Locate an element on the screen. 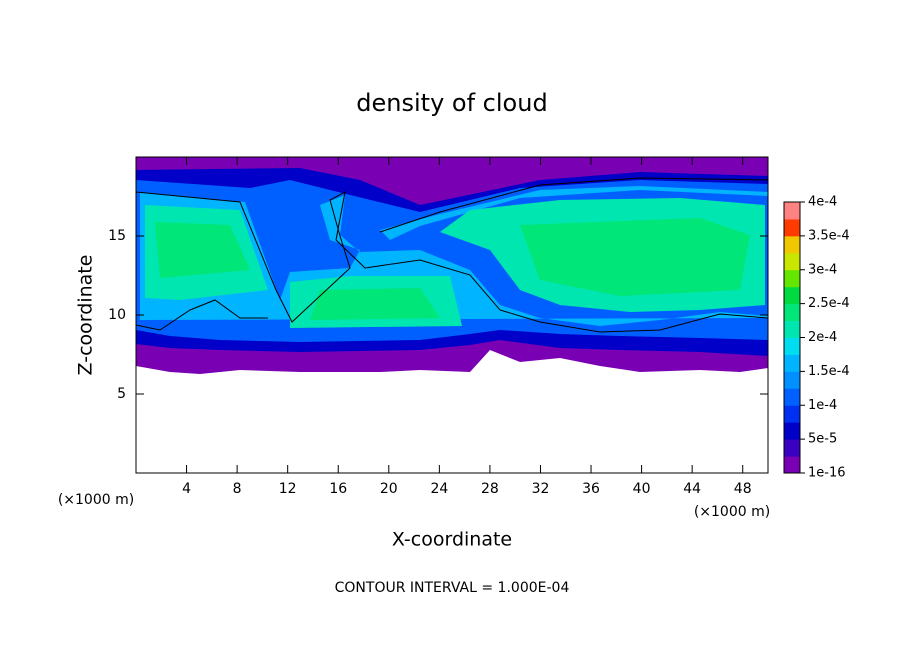 The width and height of the screenshot is (904, 658). colorbar-tick-label: 4e-4 is located at coordinates (822, 202).